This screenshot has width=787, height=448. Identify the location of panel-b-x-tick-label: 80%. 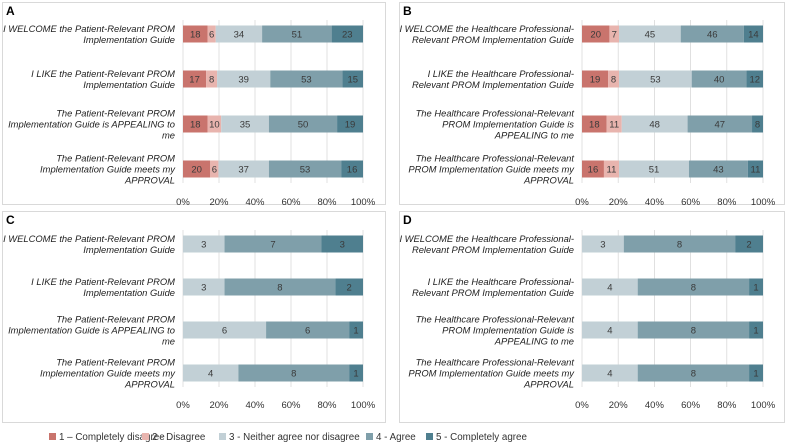
(727, 202).